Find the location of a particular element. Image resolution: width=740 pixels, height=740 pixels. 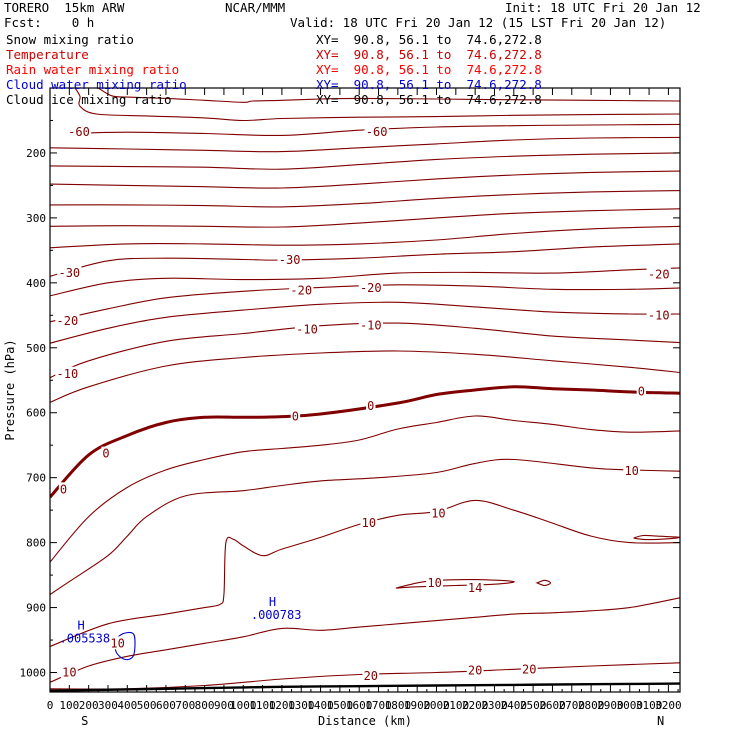

temperature-label: -30 is located at coordinates (69, 273).